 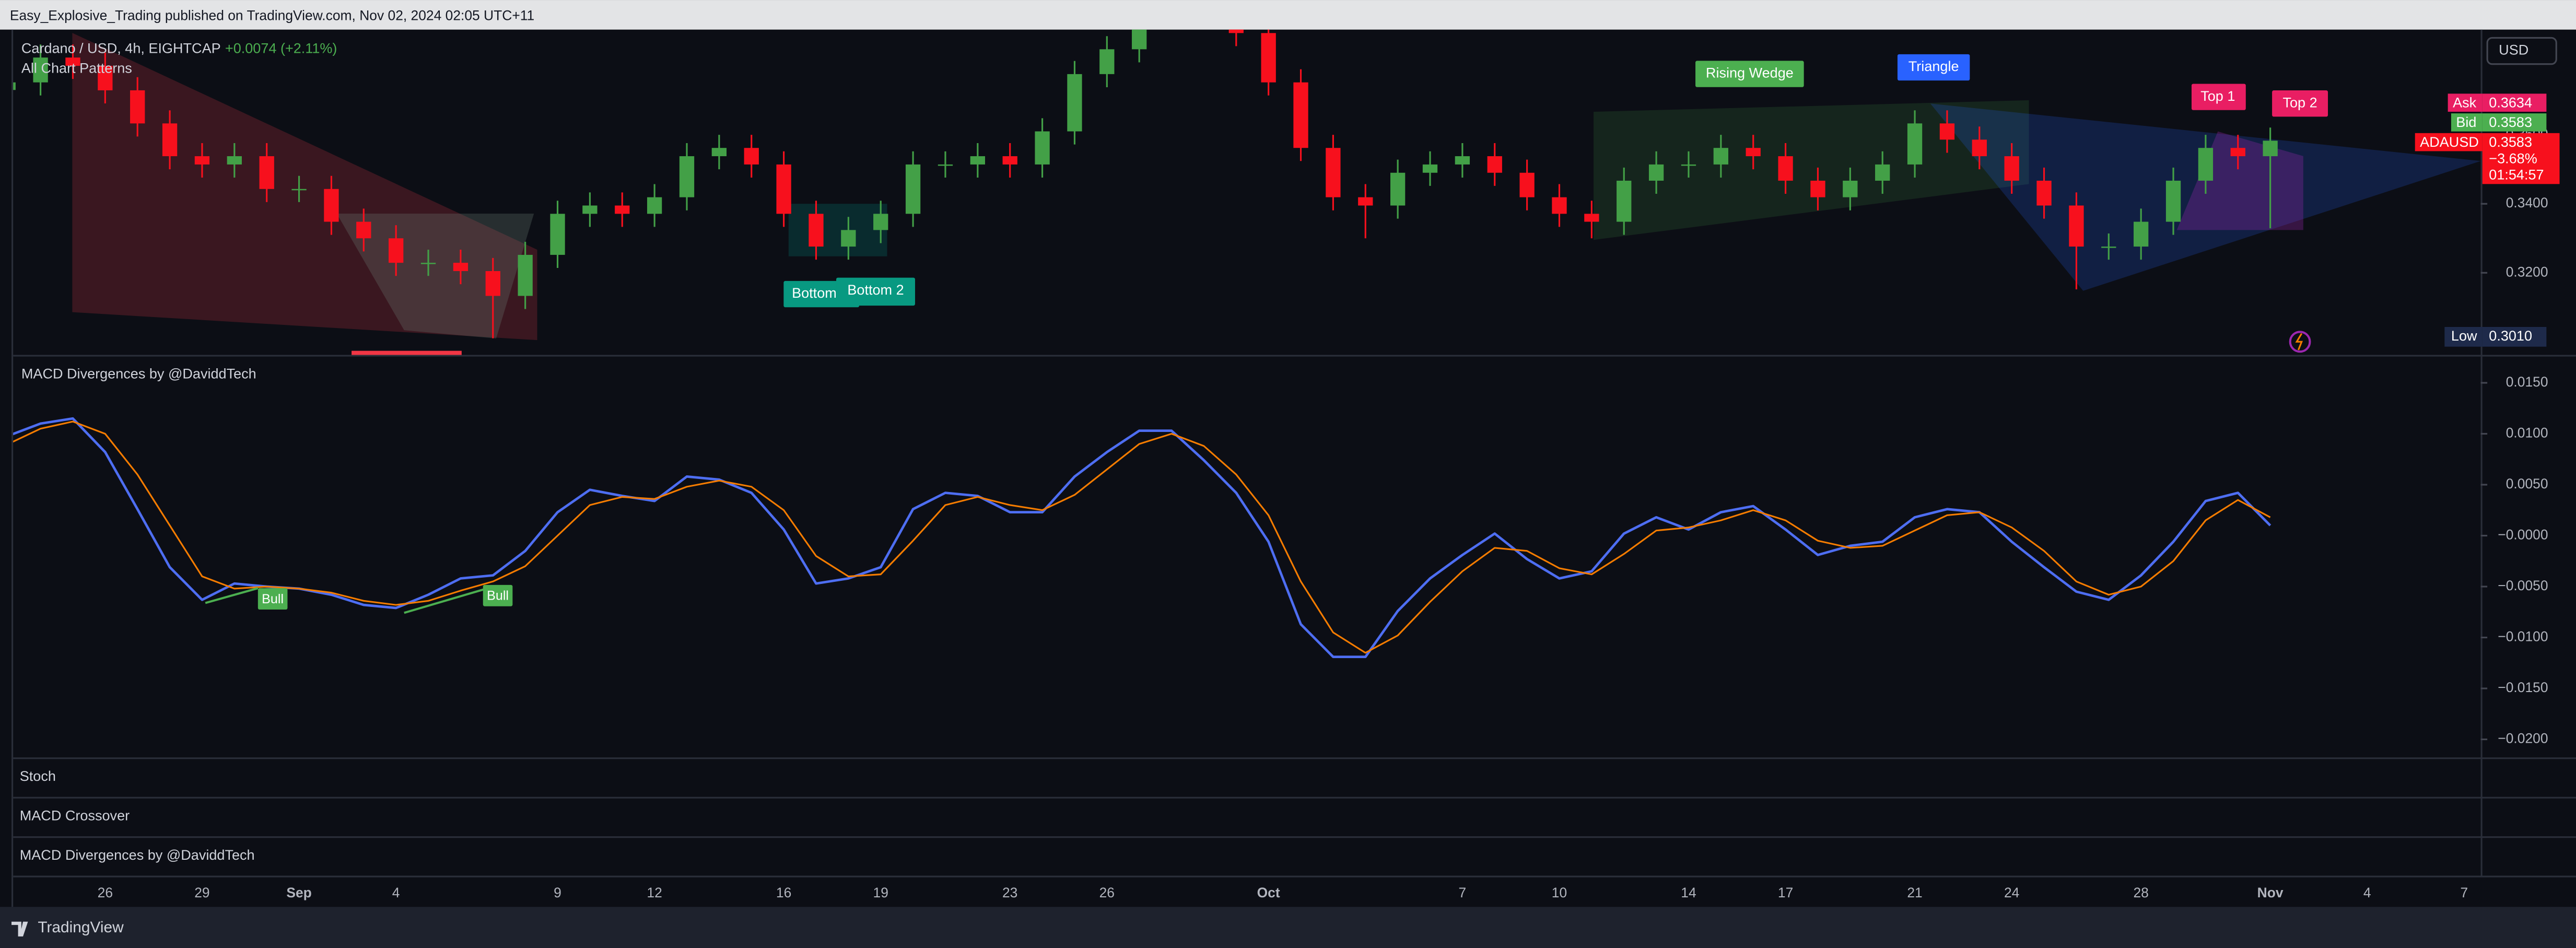 I want to click on symbol-label: ADAUSD, so click(x=2449, y=142).